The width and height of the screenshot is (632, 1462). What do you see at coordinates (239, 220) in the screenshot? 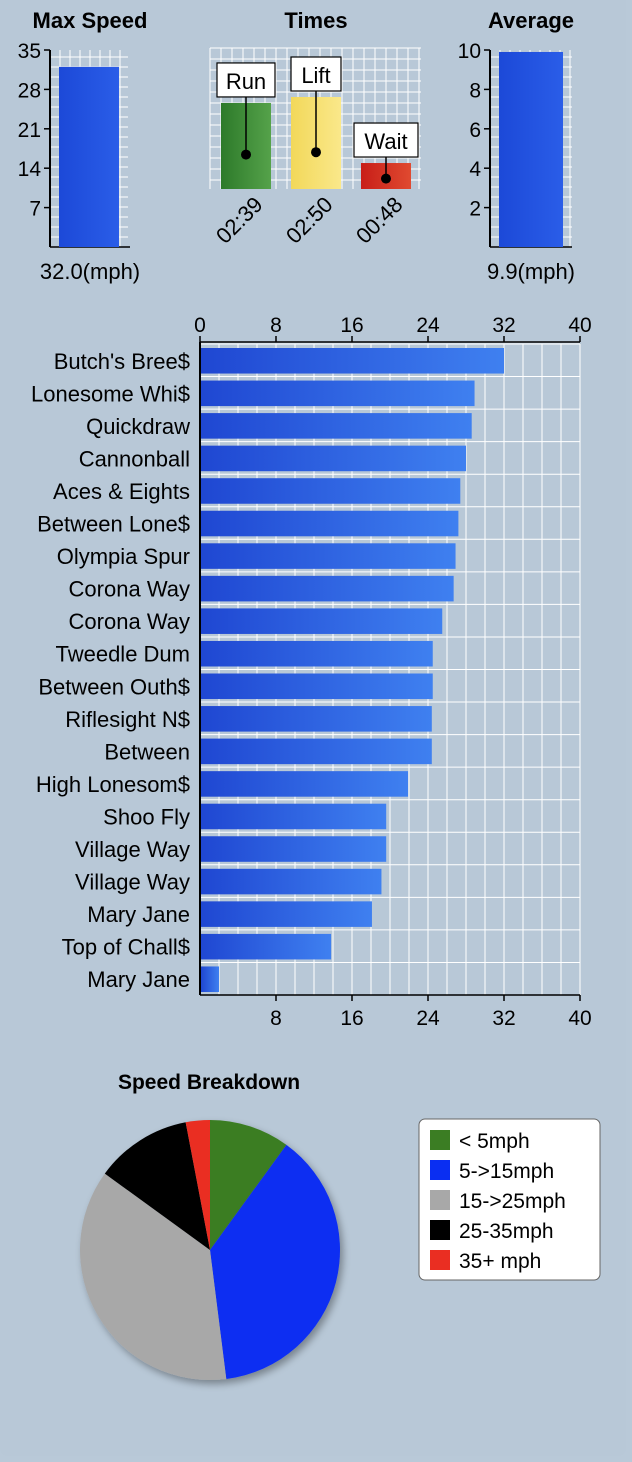
I see `times-value-label: 02:39` at bounding box center [239, 220].